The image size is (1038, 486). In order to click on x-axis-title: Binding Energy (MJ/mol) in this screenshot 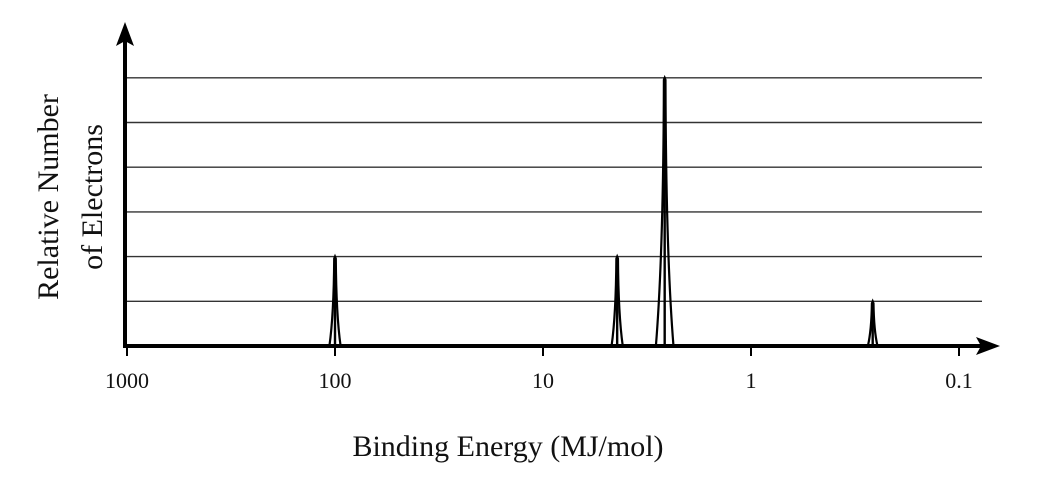, I will do `click(507, 446)`.